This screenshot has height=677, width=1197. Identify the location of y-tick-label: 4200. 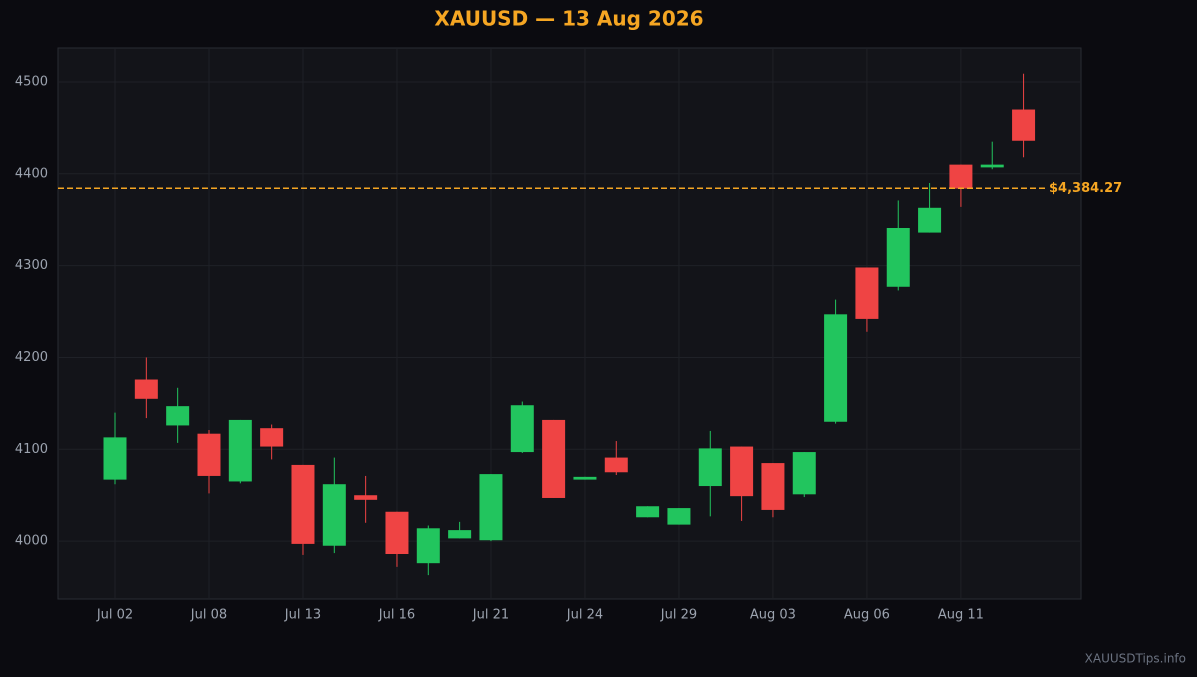
(31, 357).